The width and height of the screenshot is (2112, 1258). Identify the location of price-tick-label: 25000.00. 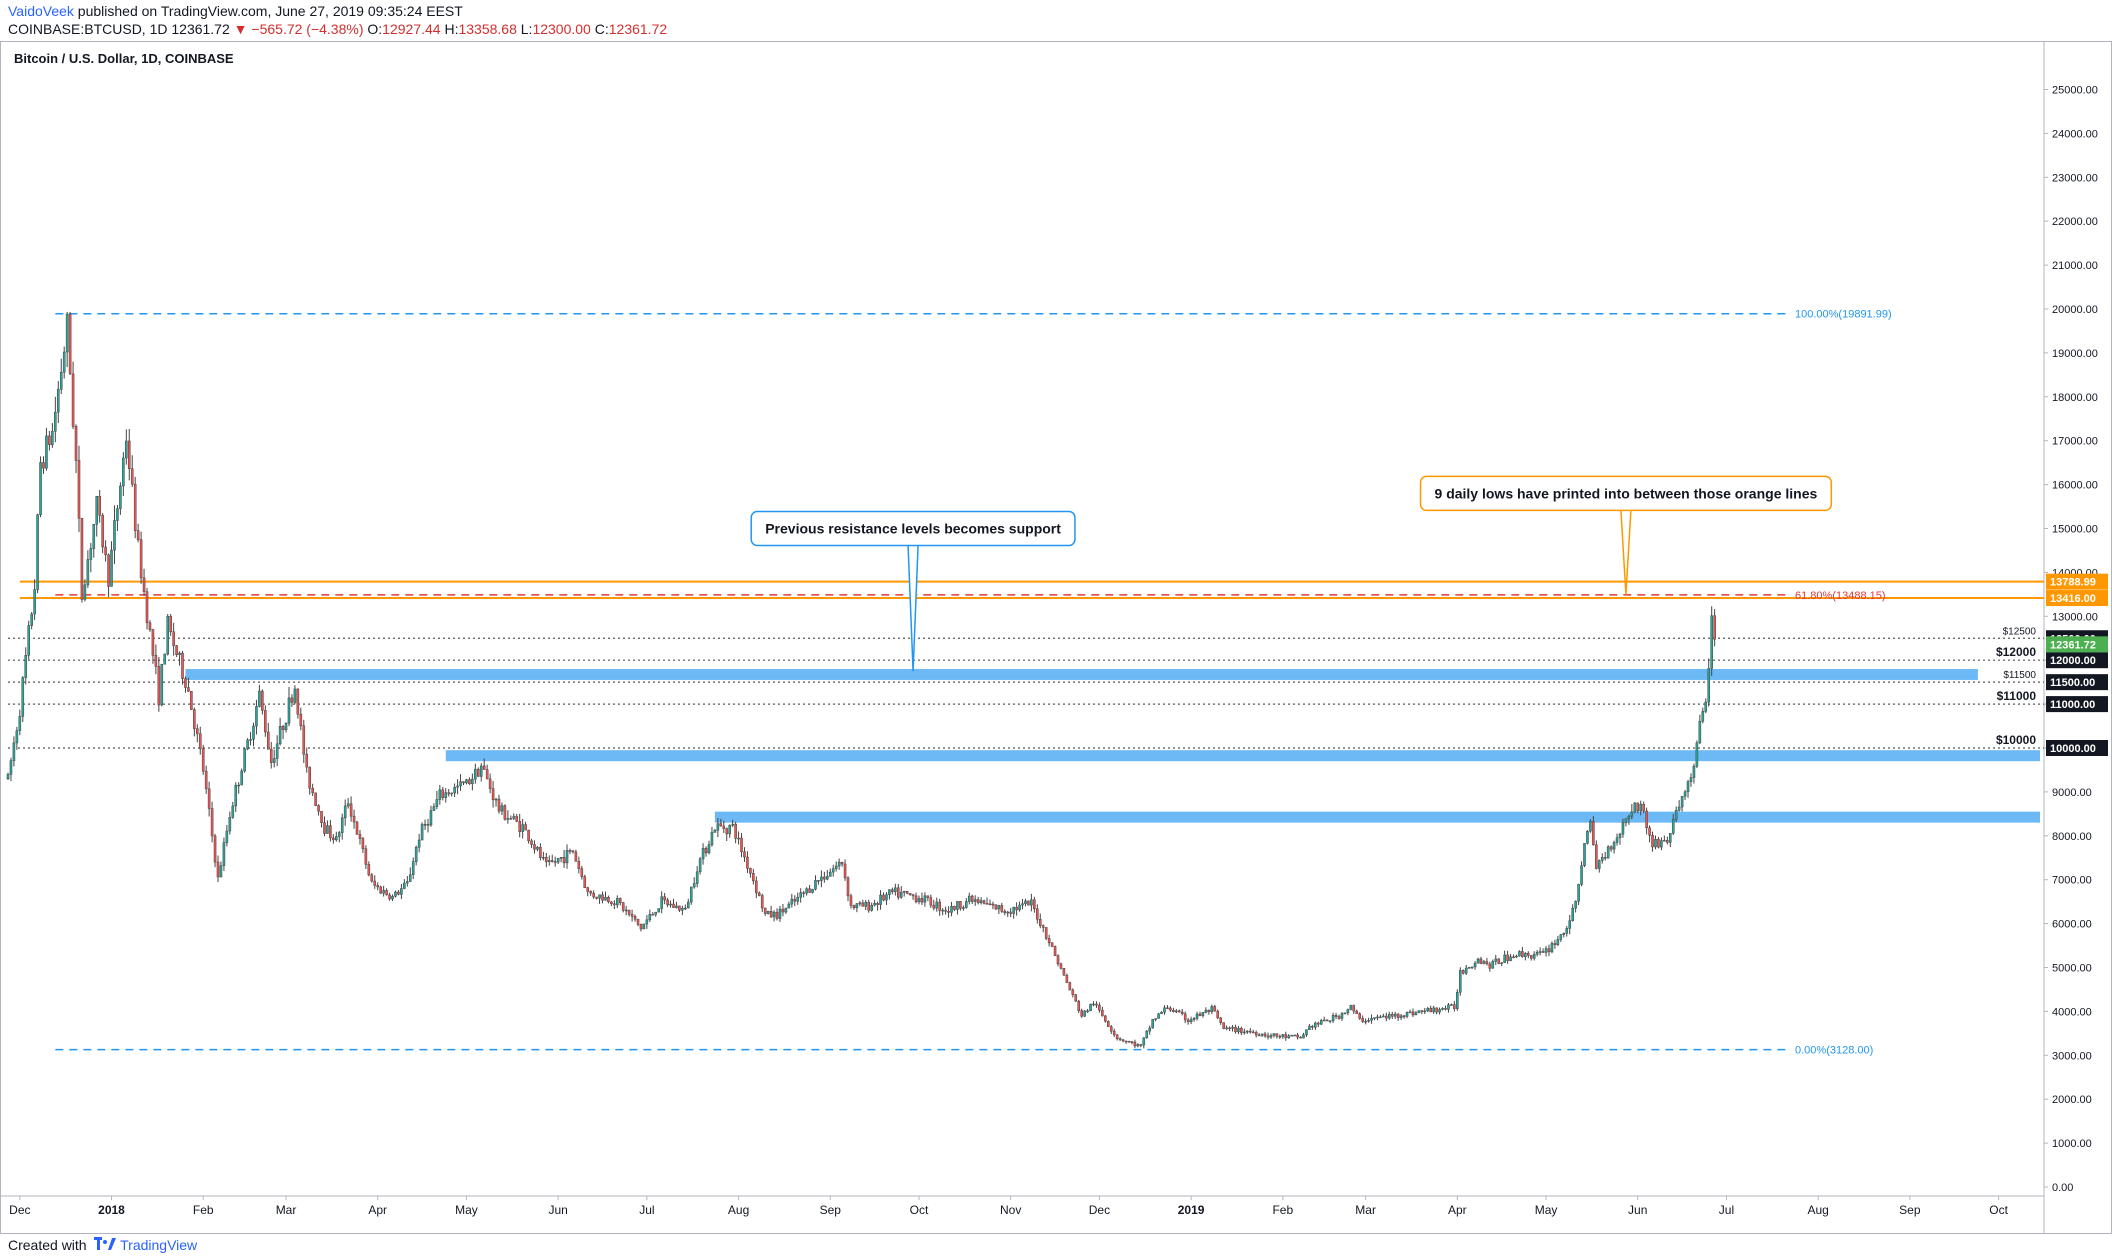
(2075, 91).